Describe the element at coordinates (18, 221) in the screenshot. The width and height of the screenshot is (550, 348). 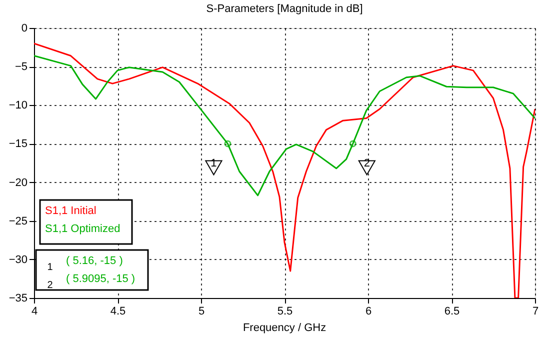
I see `y-tick-label: −25` at that location.